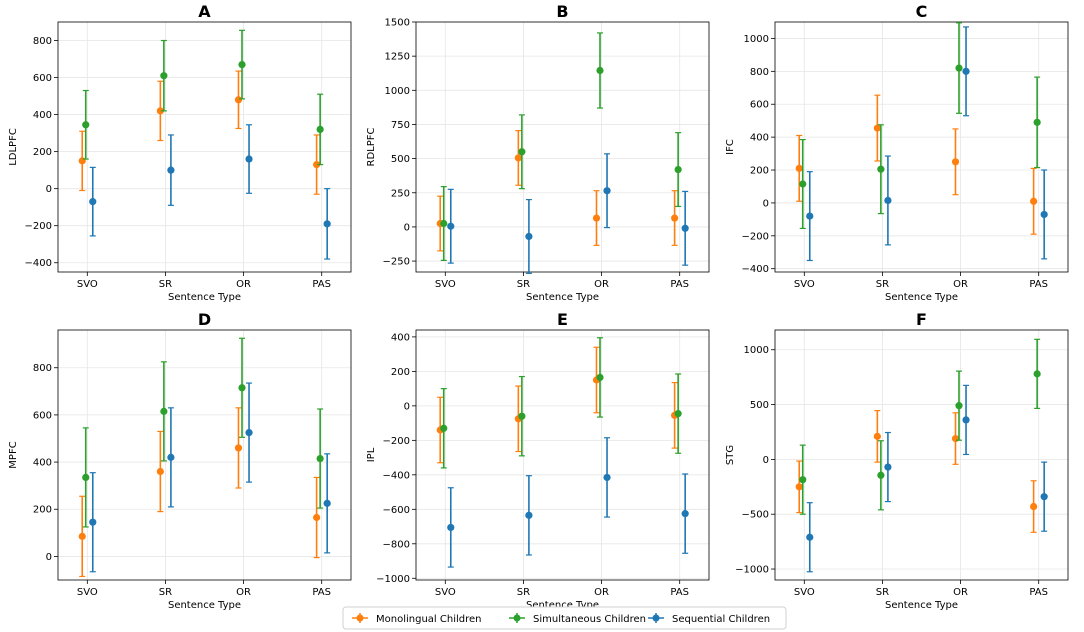 The image size is (1084, 632). I want to click on panel-title: F, so click(921, 319).